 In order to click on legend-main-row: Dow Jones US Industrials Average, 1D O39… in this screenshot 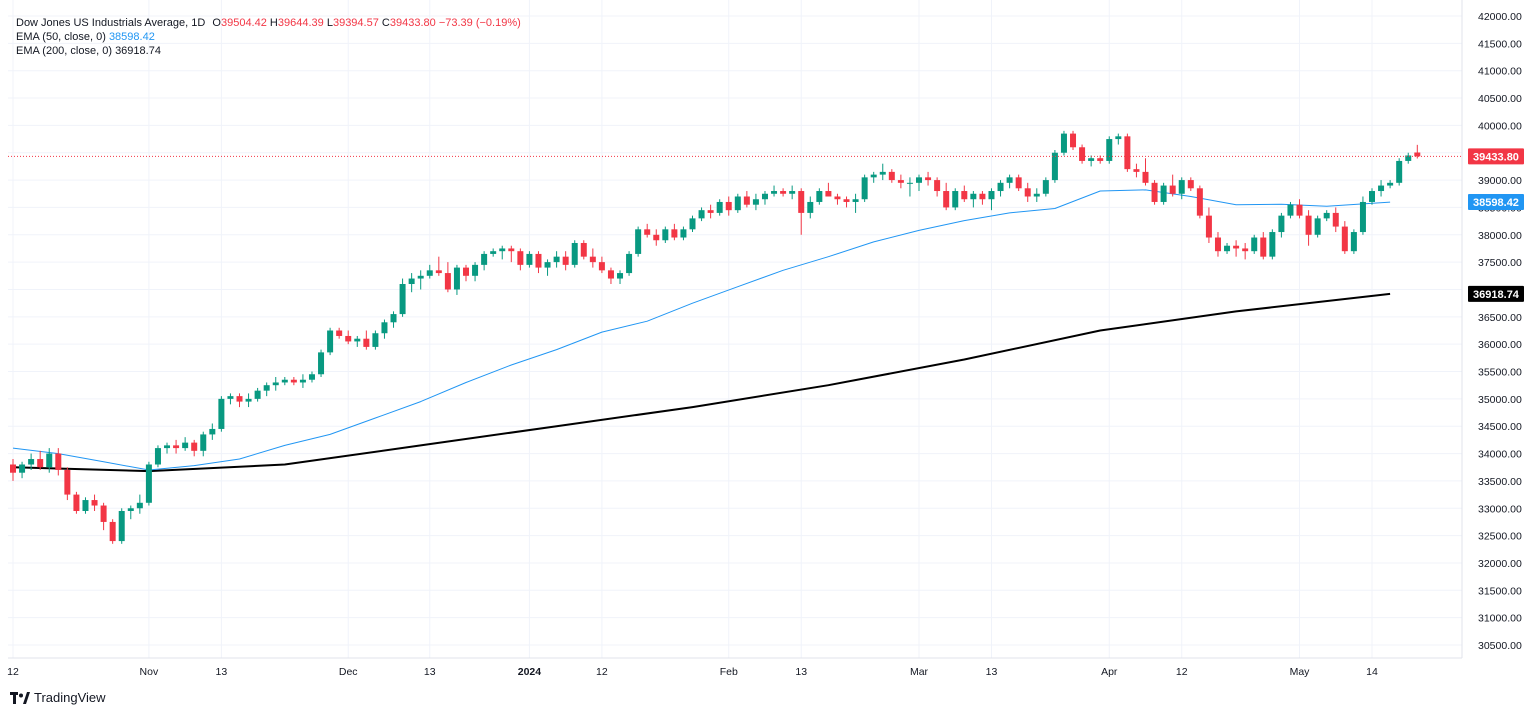, I will do `click(268, 23)`.